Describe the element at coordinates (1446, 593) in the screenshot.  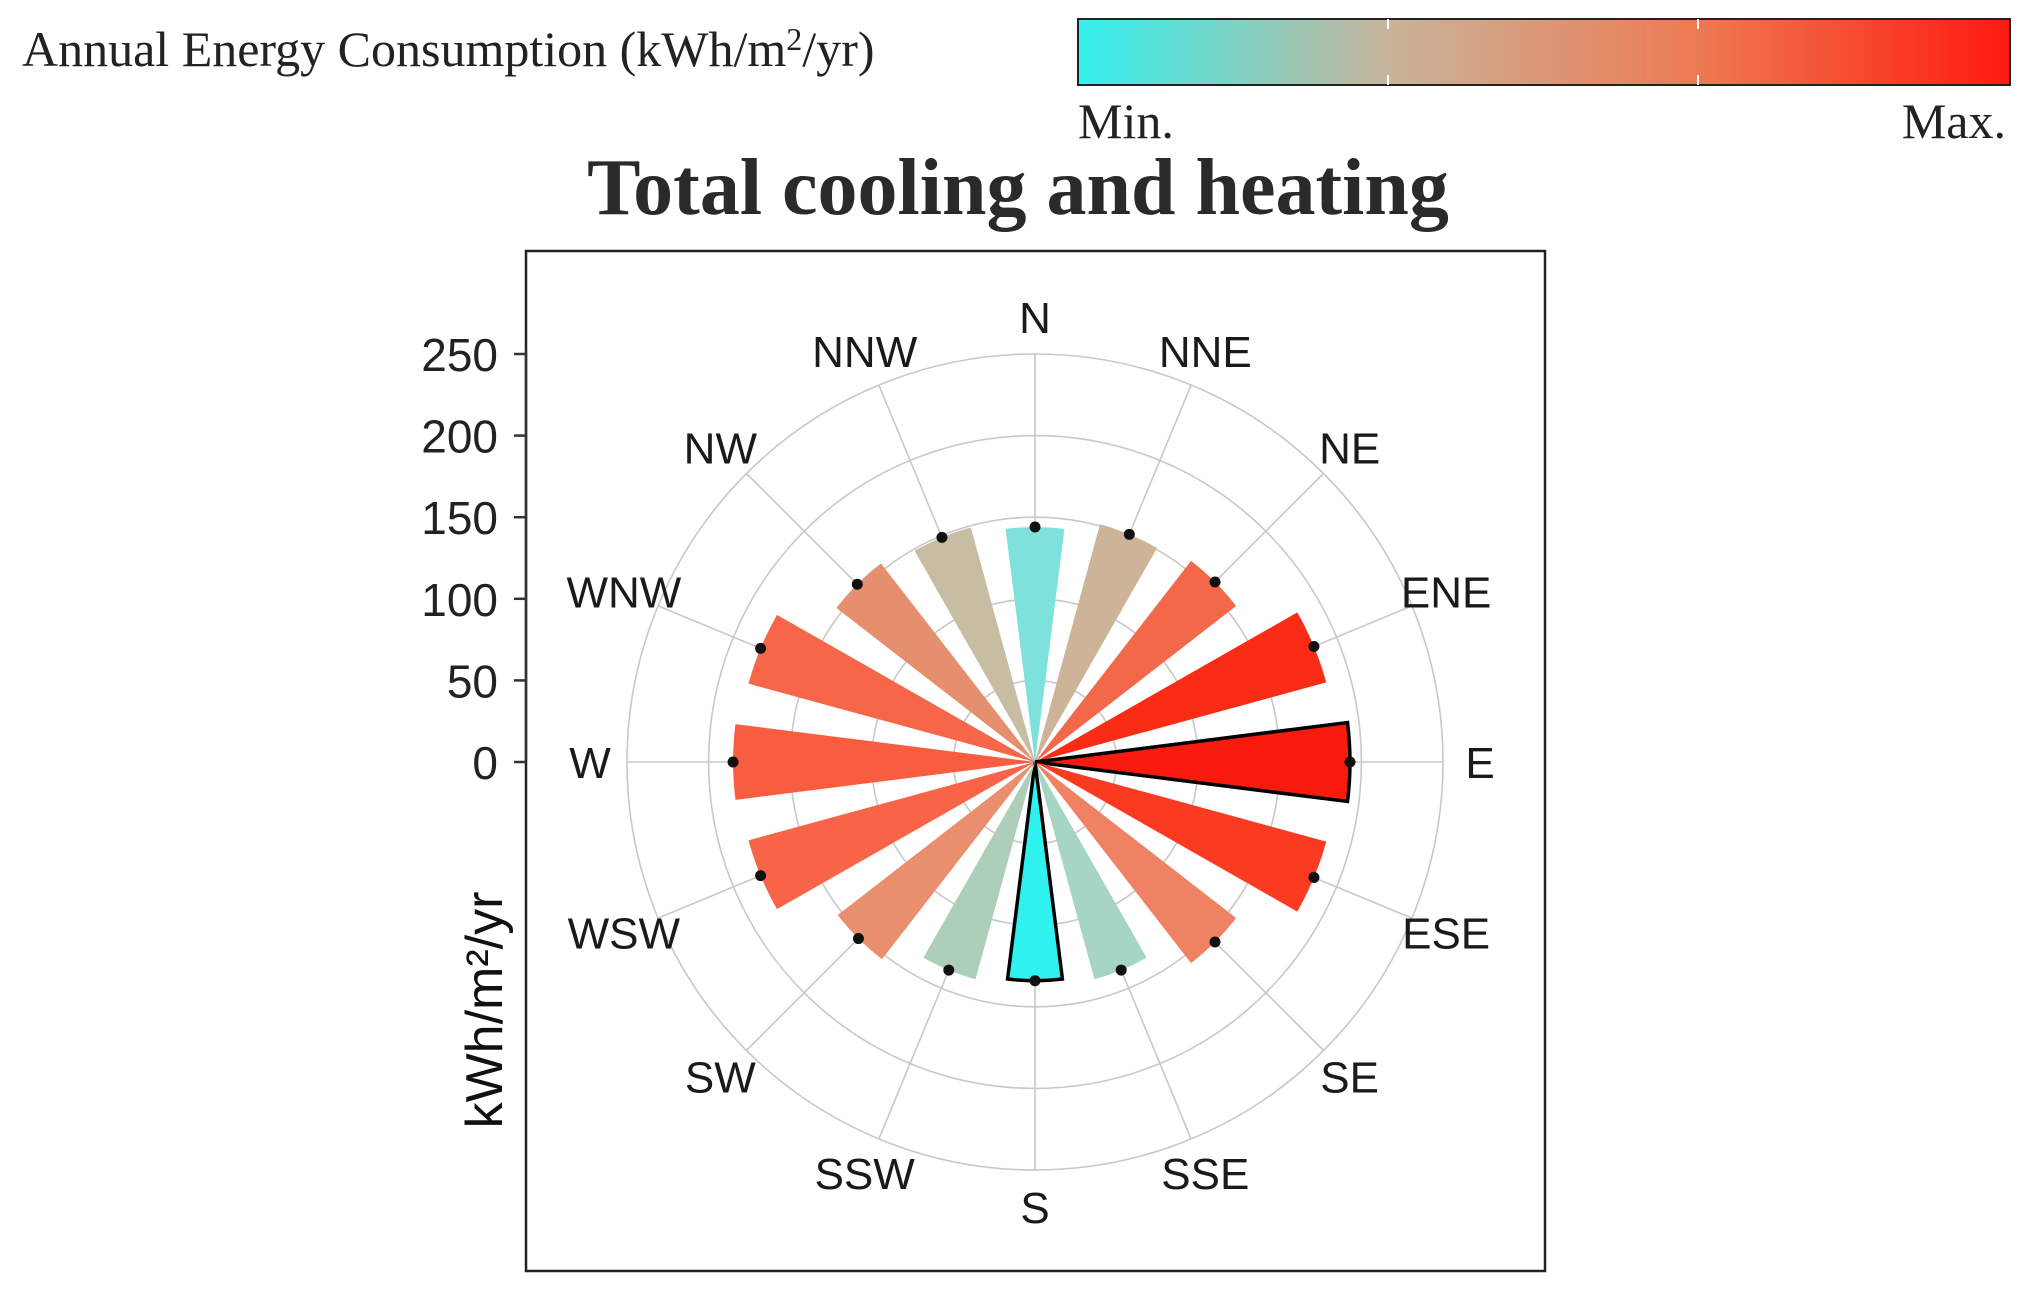
I see `direction-label-ene: ENE` at that location.